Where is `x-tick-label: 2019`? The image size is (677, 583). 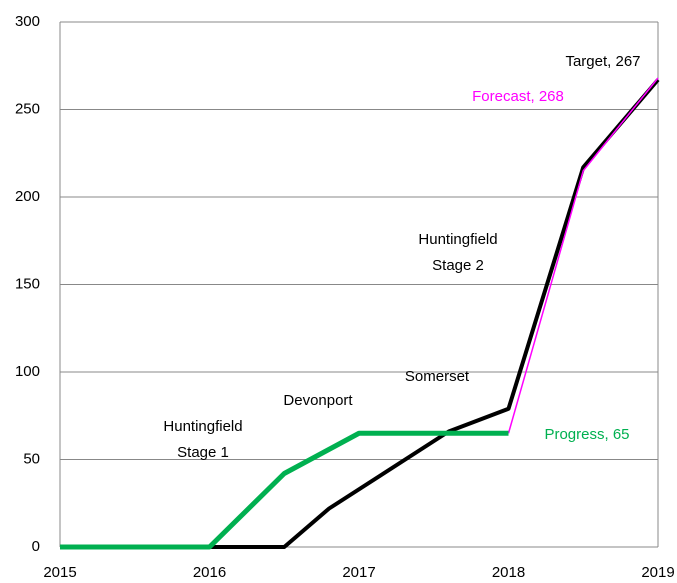
x-tick-label: 2019 is located at coordinates (657, 572).